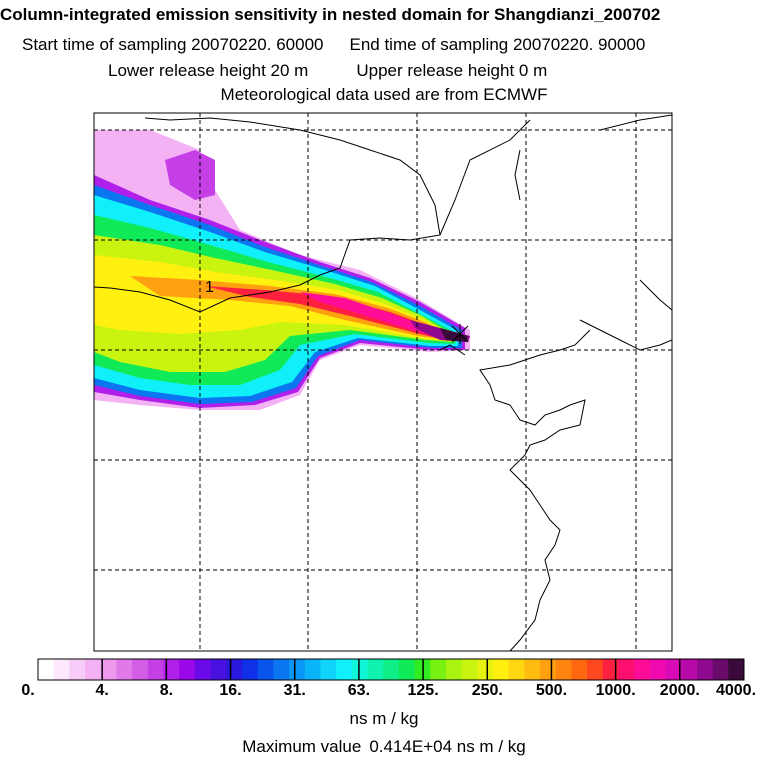 The height and width of the screenshot is (768, 768). What do you see at coordinates (173, 44) in the screenshot?
I see `start-time-text: Start time of sampling 20070220. 60000` at bounding box center [173, 44].